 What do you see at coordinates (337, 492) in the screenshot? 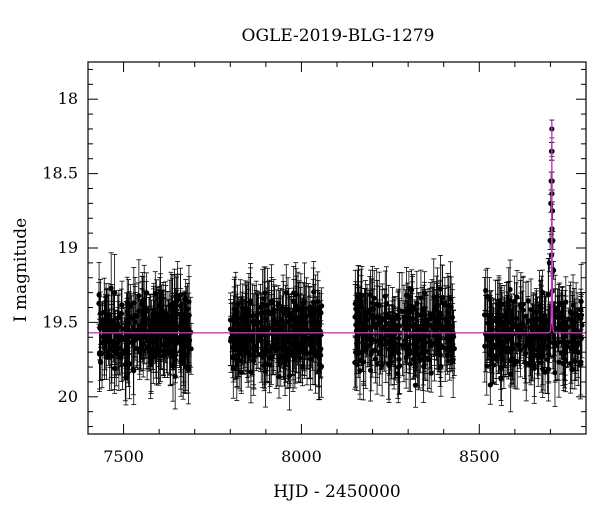
I see `x-axis-label: HJD - 2450000` at bounding box center [337, 492].